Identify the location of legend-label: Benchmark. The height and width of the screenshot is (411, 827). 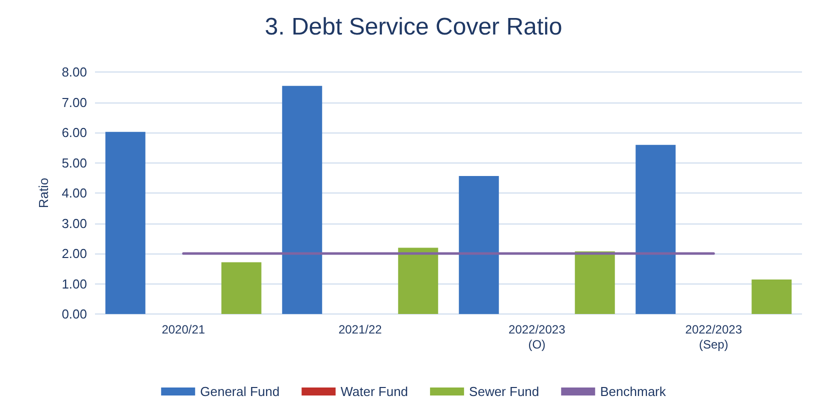
(633, 391).